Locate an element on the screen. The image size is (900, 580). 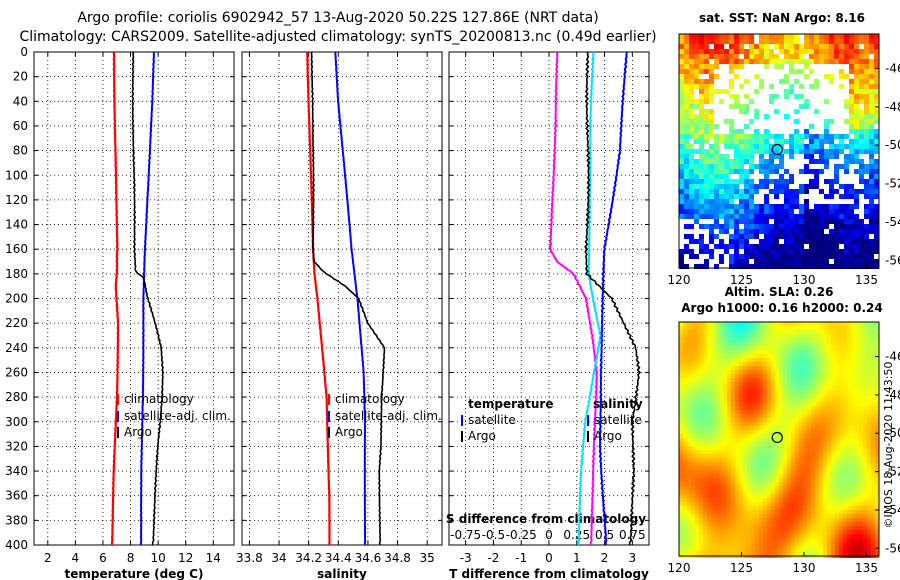
legend-label: satellite is located at coordinates (618, 420).